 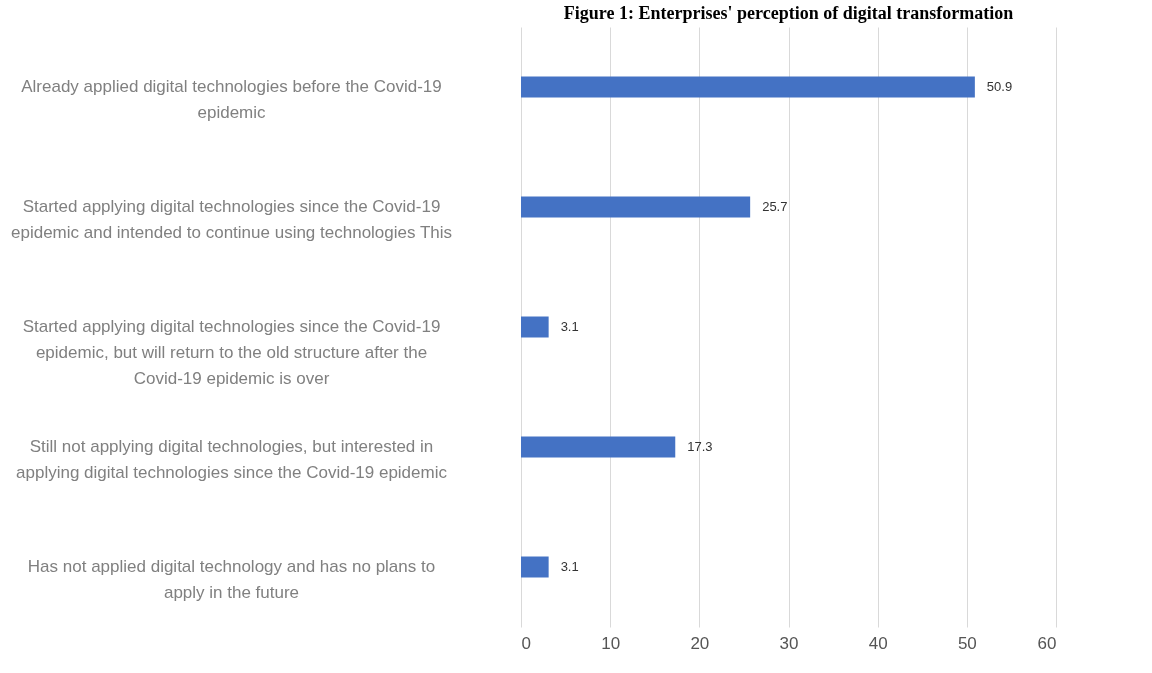 I want to click on data-label: 17.3, so click(x=700, y=446).